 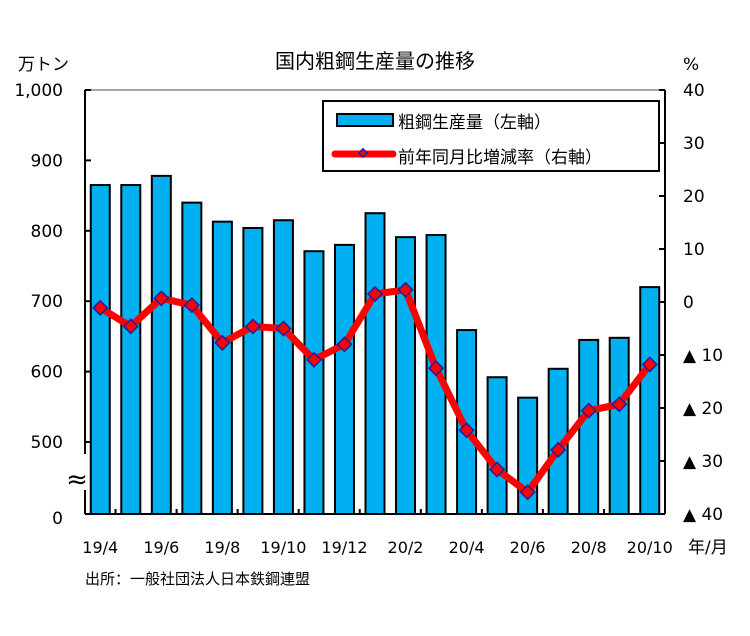 What do you see at coordinates (528, 547) in the screenshot?
I see `x-tick-label: 20/6` at bounding box center [528, 547].